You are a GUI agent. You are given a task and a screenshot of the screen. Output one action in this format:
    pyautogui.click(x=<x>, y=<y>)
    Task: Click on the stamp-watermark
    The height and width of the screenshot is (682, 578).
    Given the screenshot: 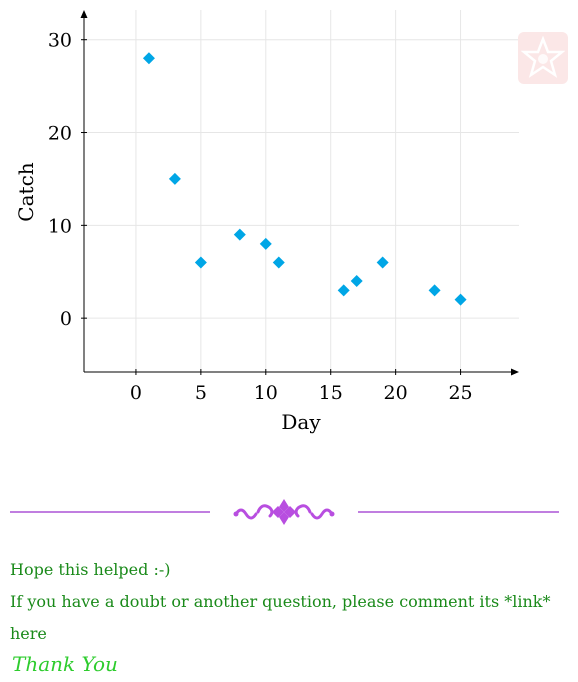 What is the action you would take?
    pyautogui.click(x=543, y=58)
    